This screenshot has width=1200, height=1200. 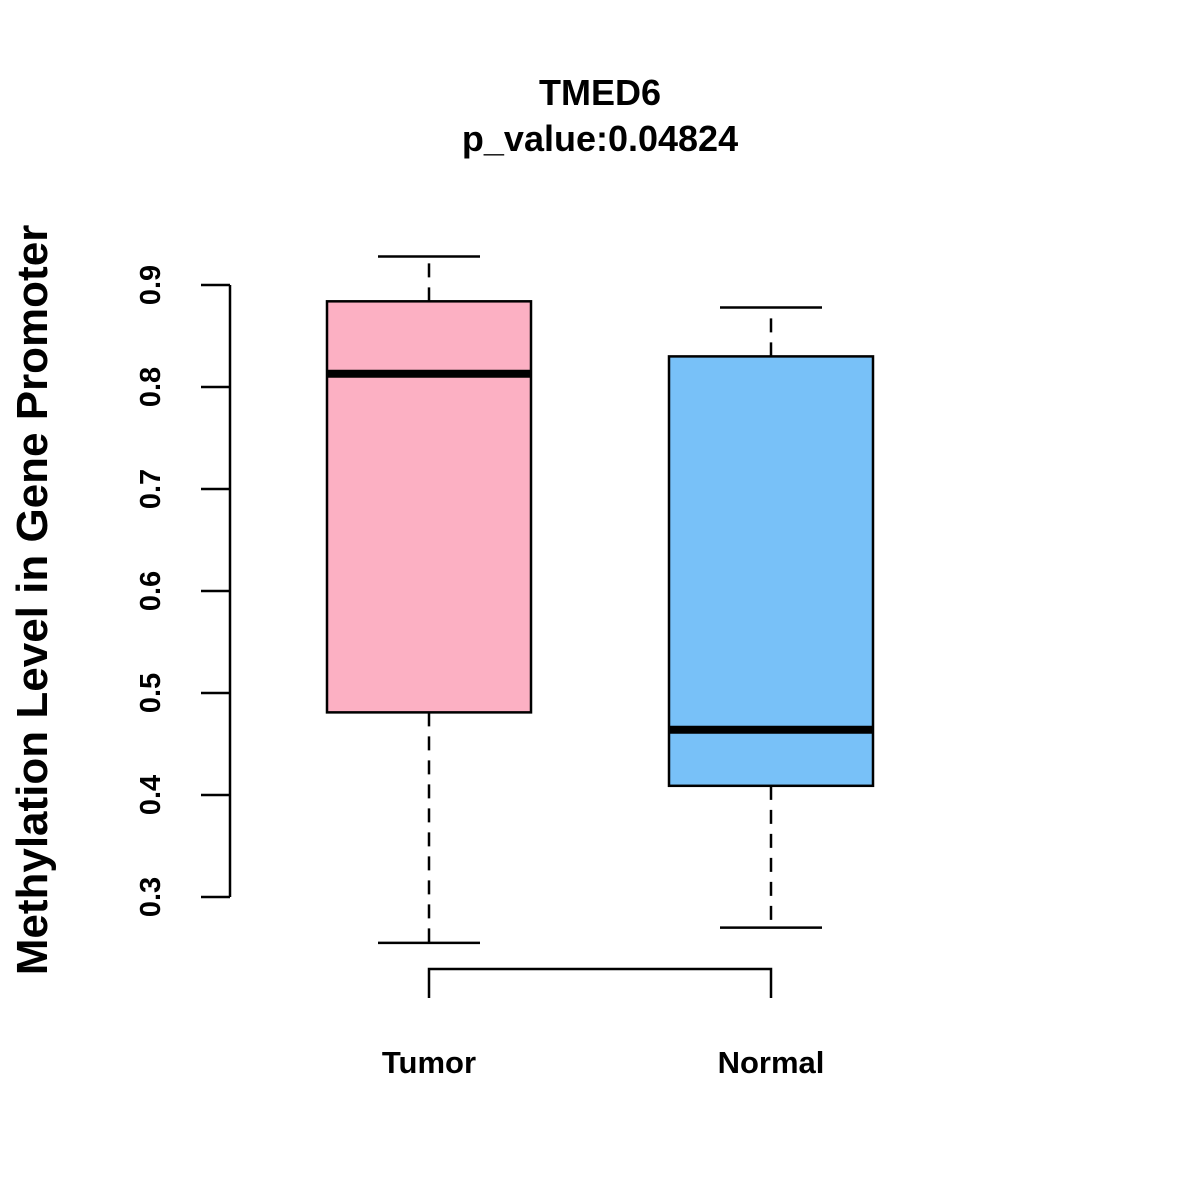 What do you see at coordinates (600, 138) in the screenshot?
I see `chart-subtitle: p_value:0.04824` at bounding box center [600, 138].